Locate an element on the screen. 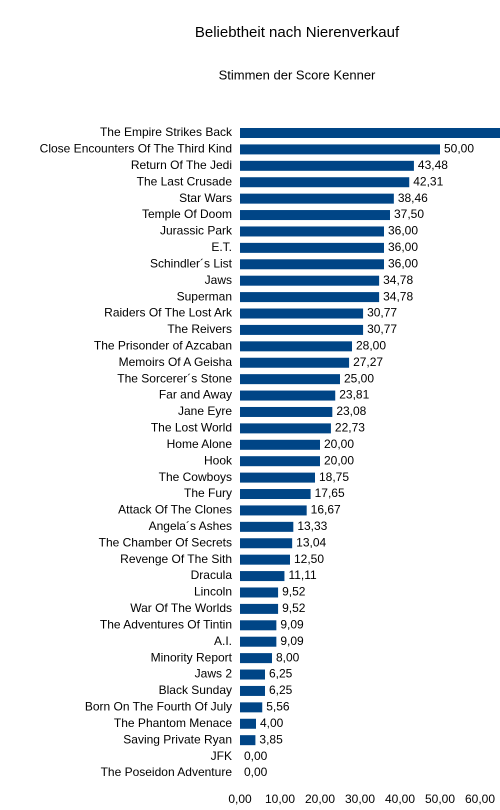  y-tick-label: Dracula is located at coordinates (212, 575).